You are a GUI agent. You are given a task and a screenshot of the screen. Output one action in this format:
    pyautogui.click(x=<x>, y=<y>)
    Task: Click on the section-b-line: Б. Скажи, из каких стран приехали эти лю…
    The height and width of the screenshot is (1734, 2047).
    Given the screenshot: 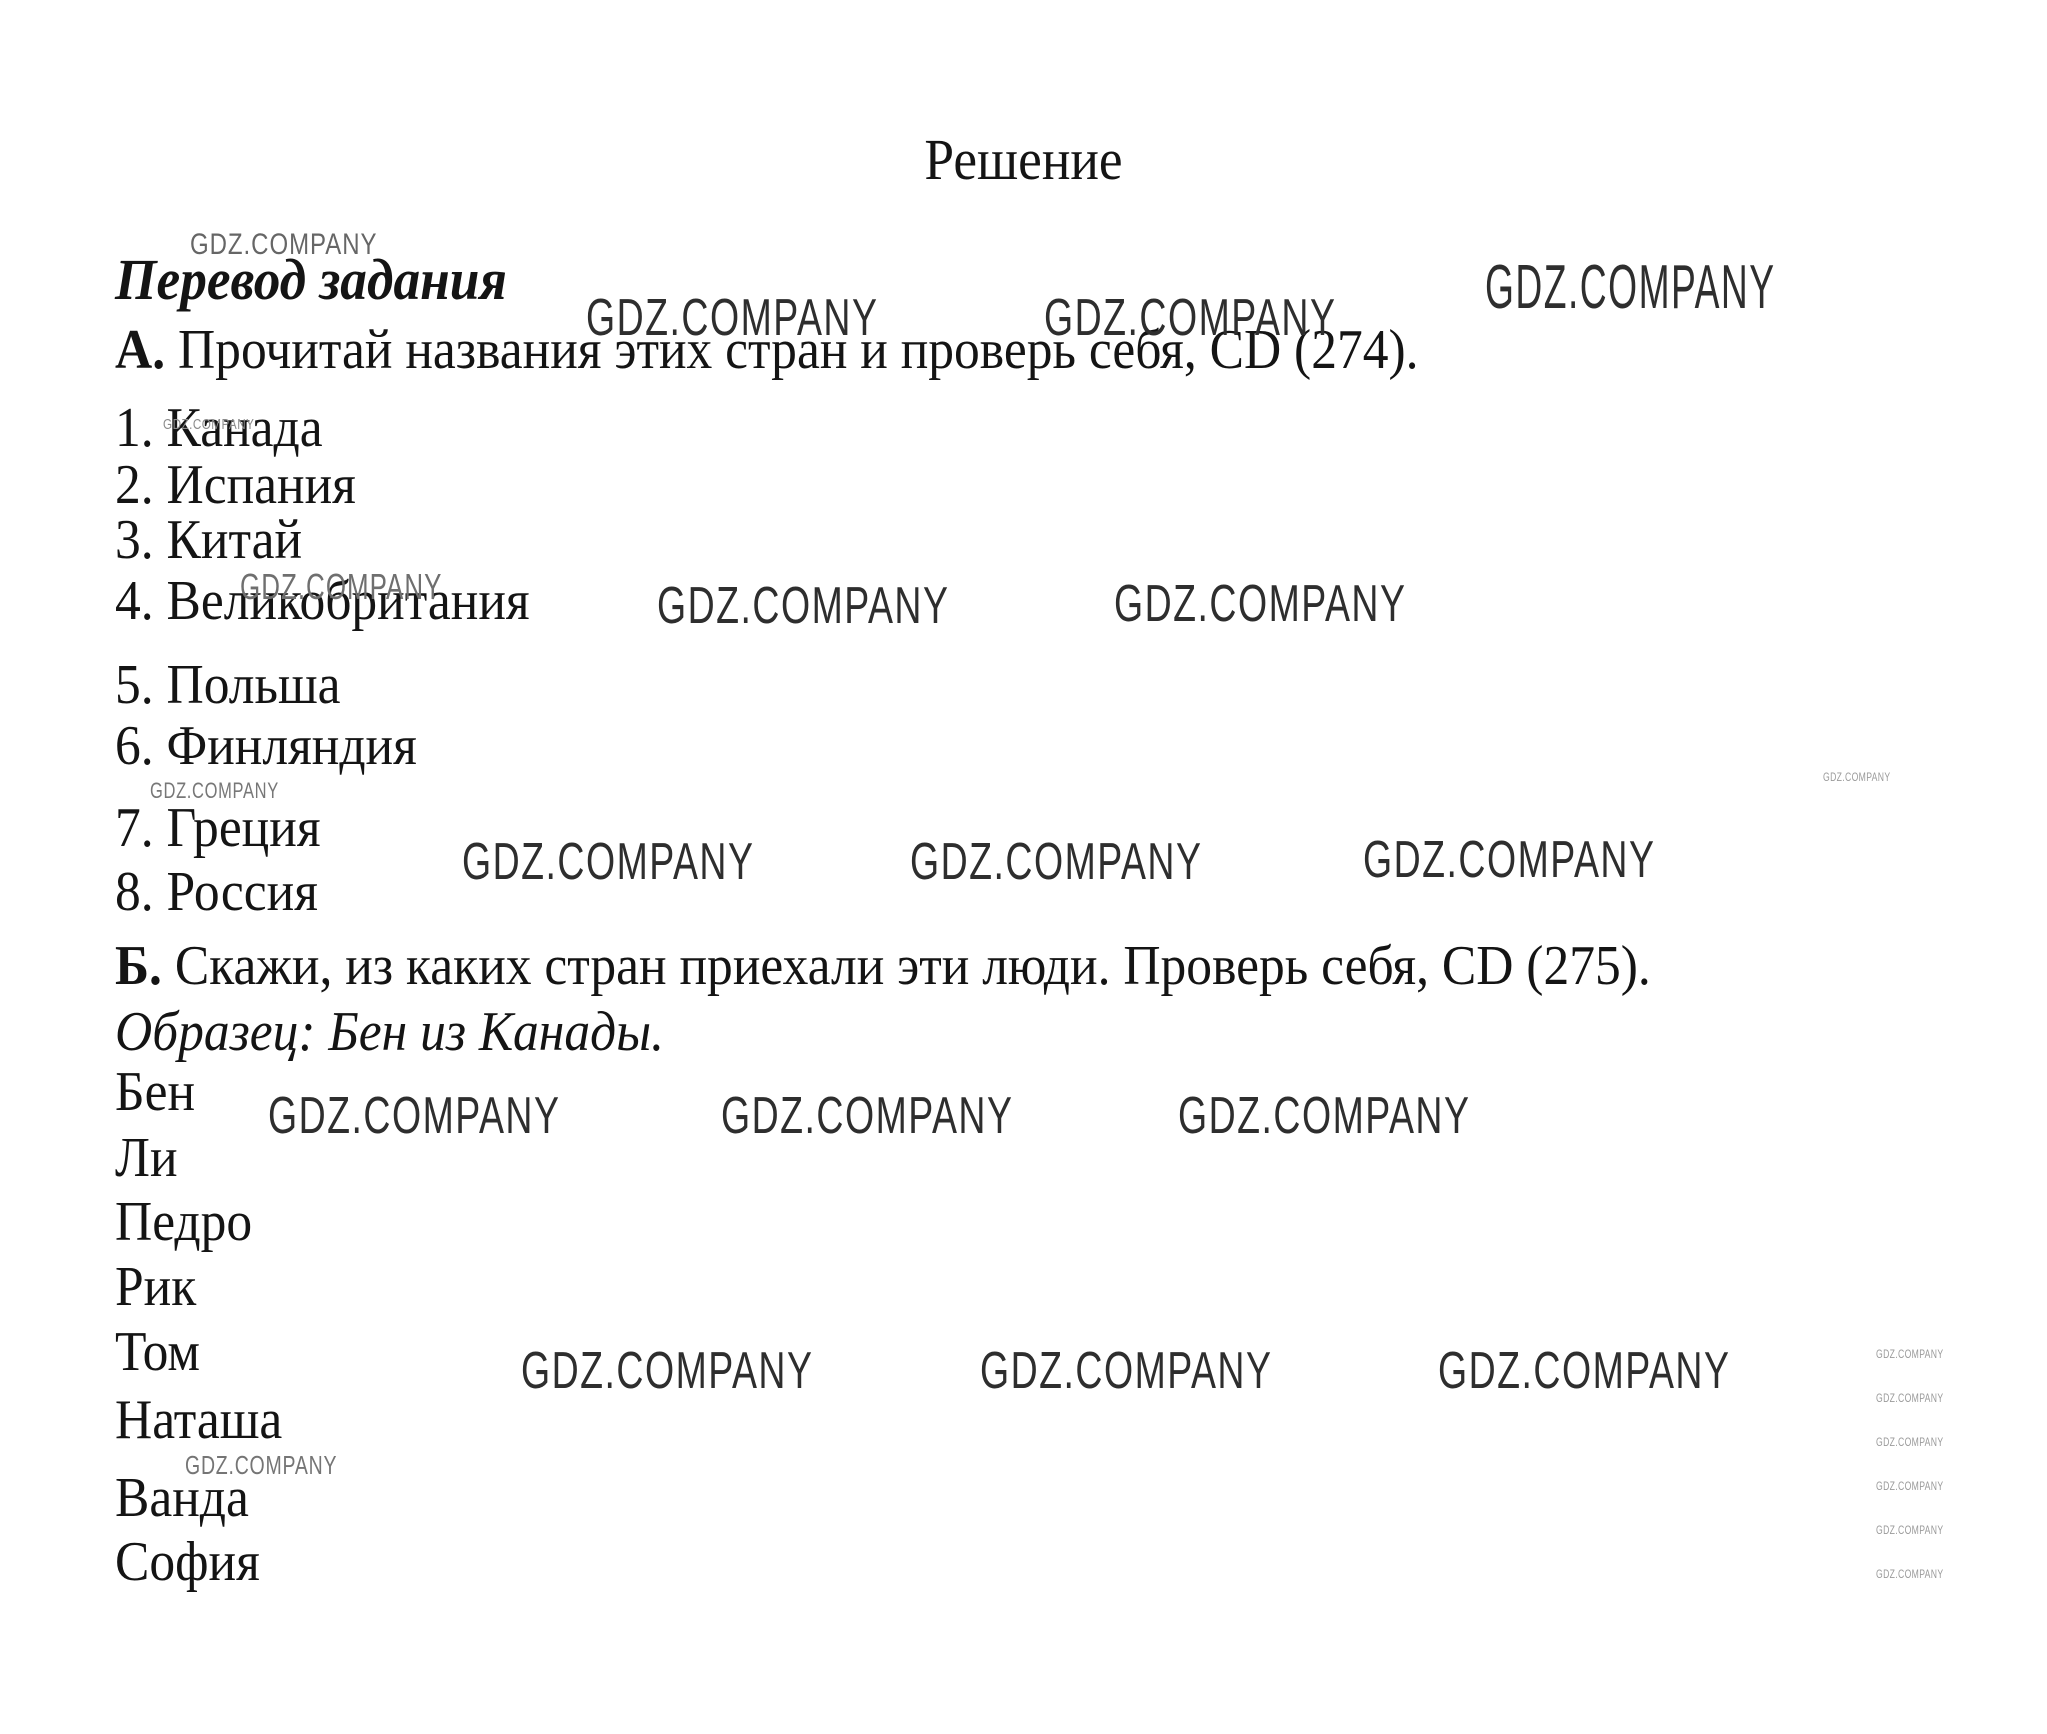 What is the action you would take?
    pyautogui.click(x=883, y=966)
    